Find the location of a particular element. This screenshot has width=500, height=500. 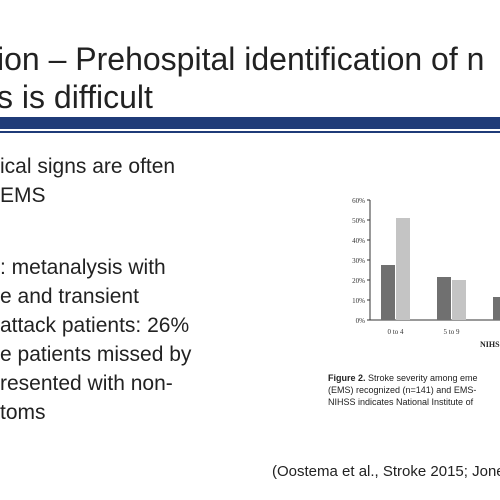

bullet-line-4: e and transient is located at coordinates (69, 296).